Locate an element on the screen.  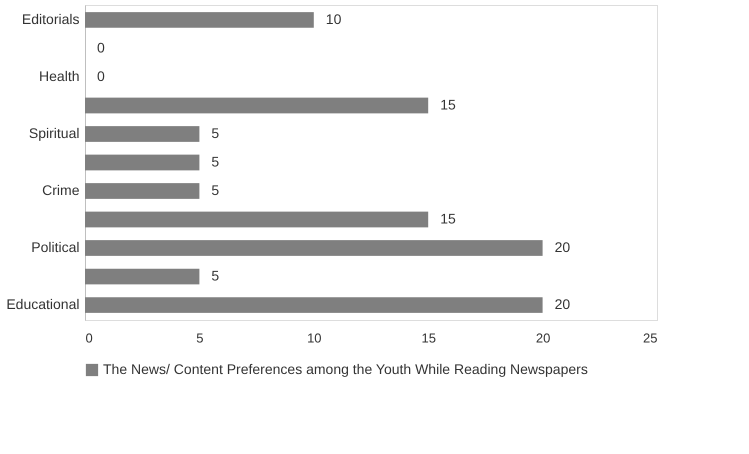
data-label: 10 is located at coordinates (334, 18).